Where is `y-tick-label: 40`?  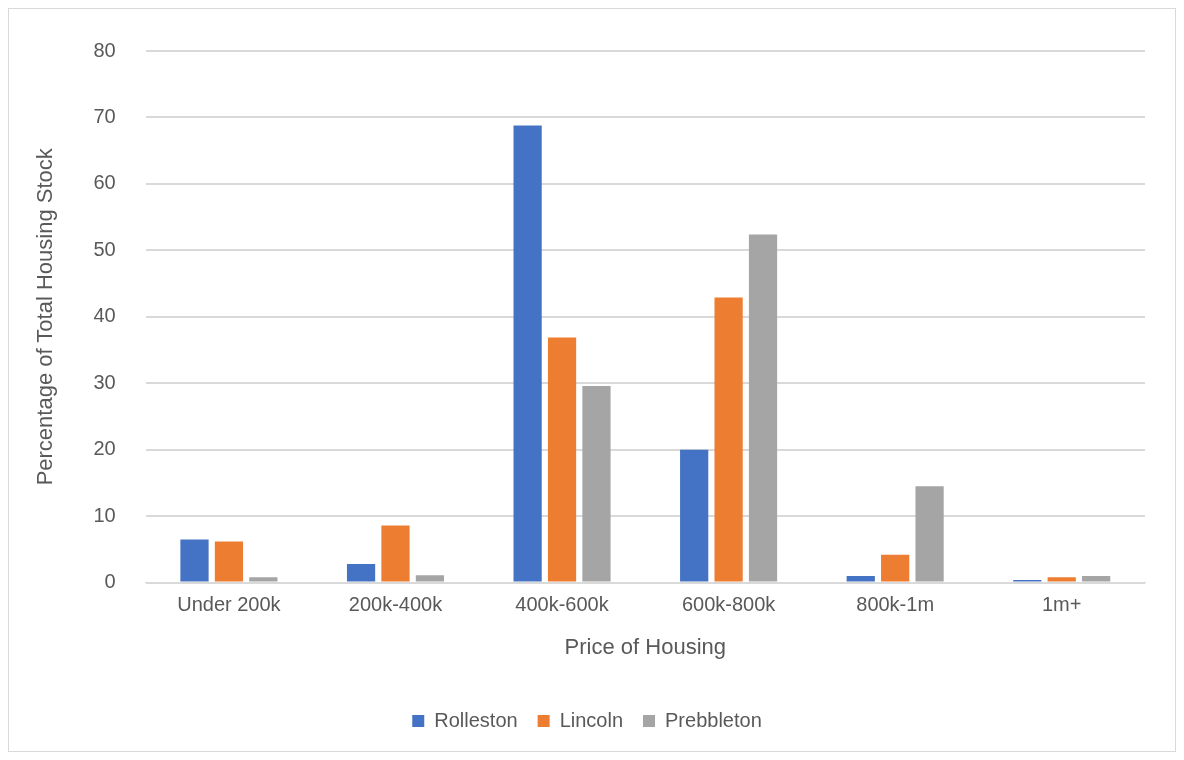
y-tick-label: 40 is located at coordinates (104, 315).